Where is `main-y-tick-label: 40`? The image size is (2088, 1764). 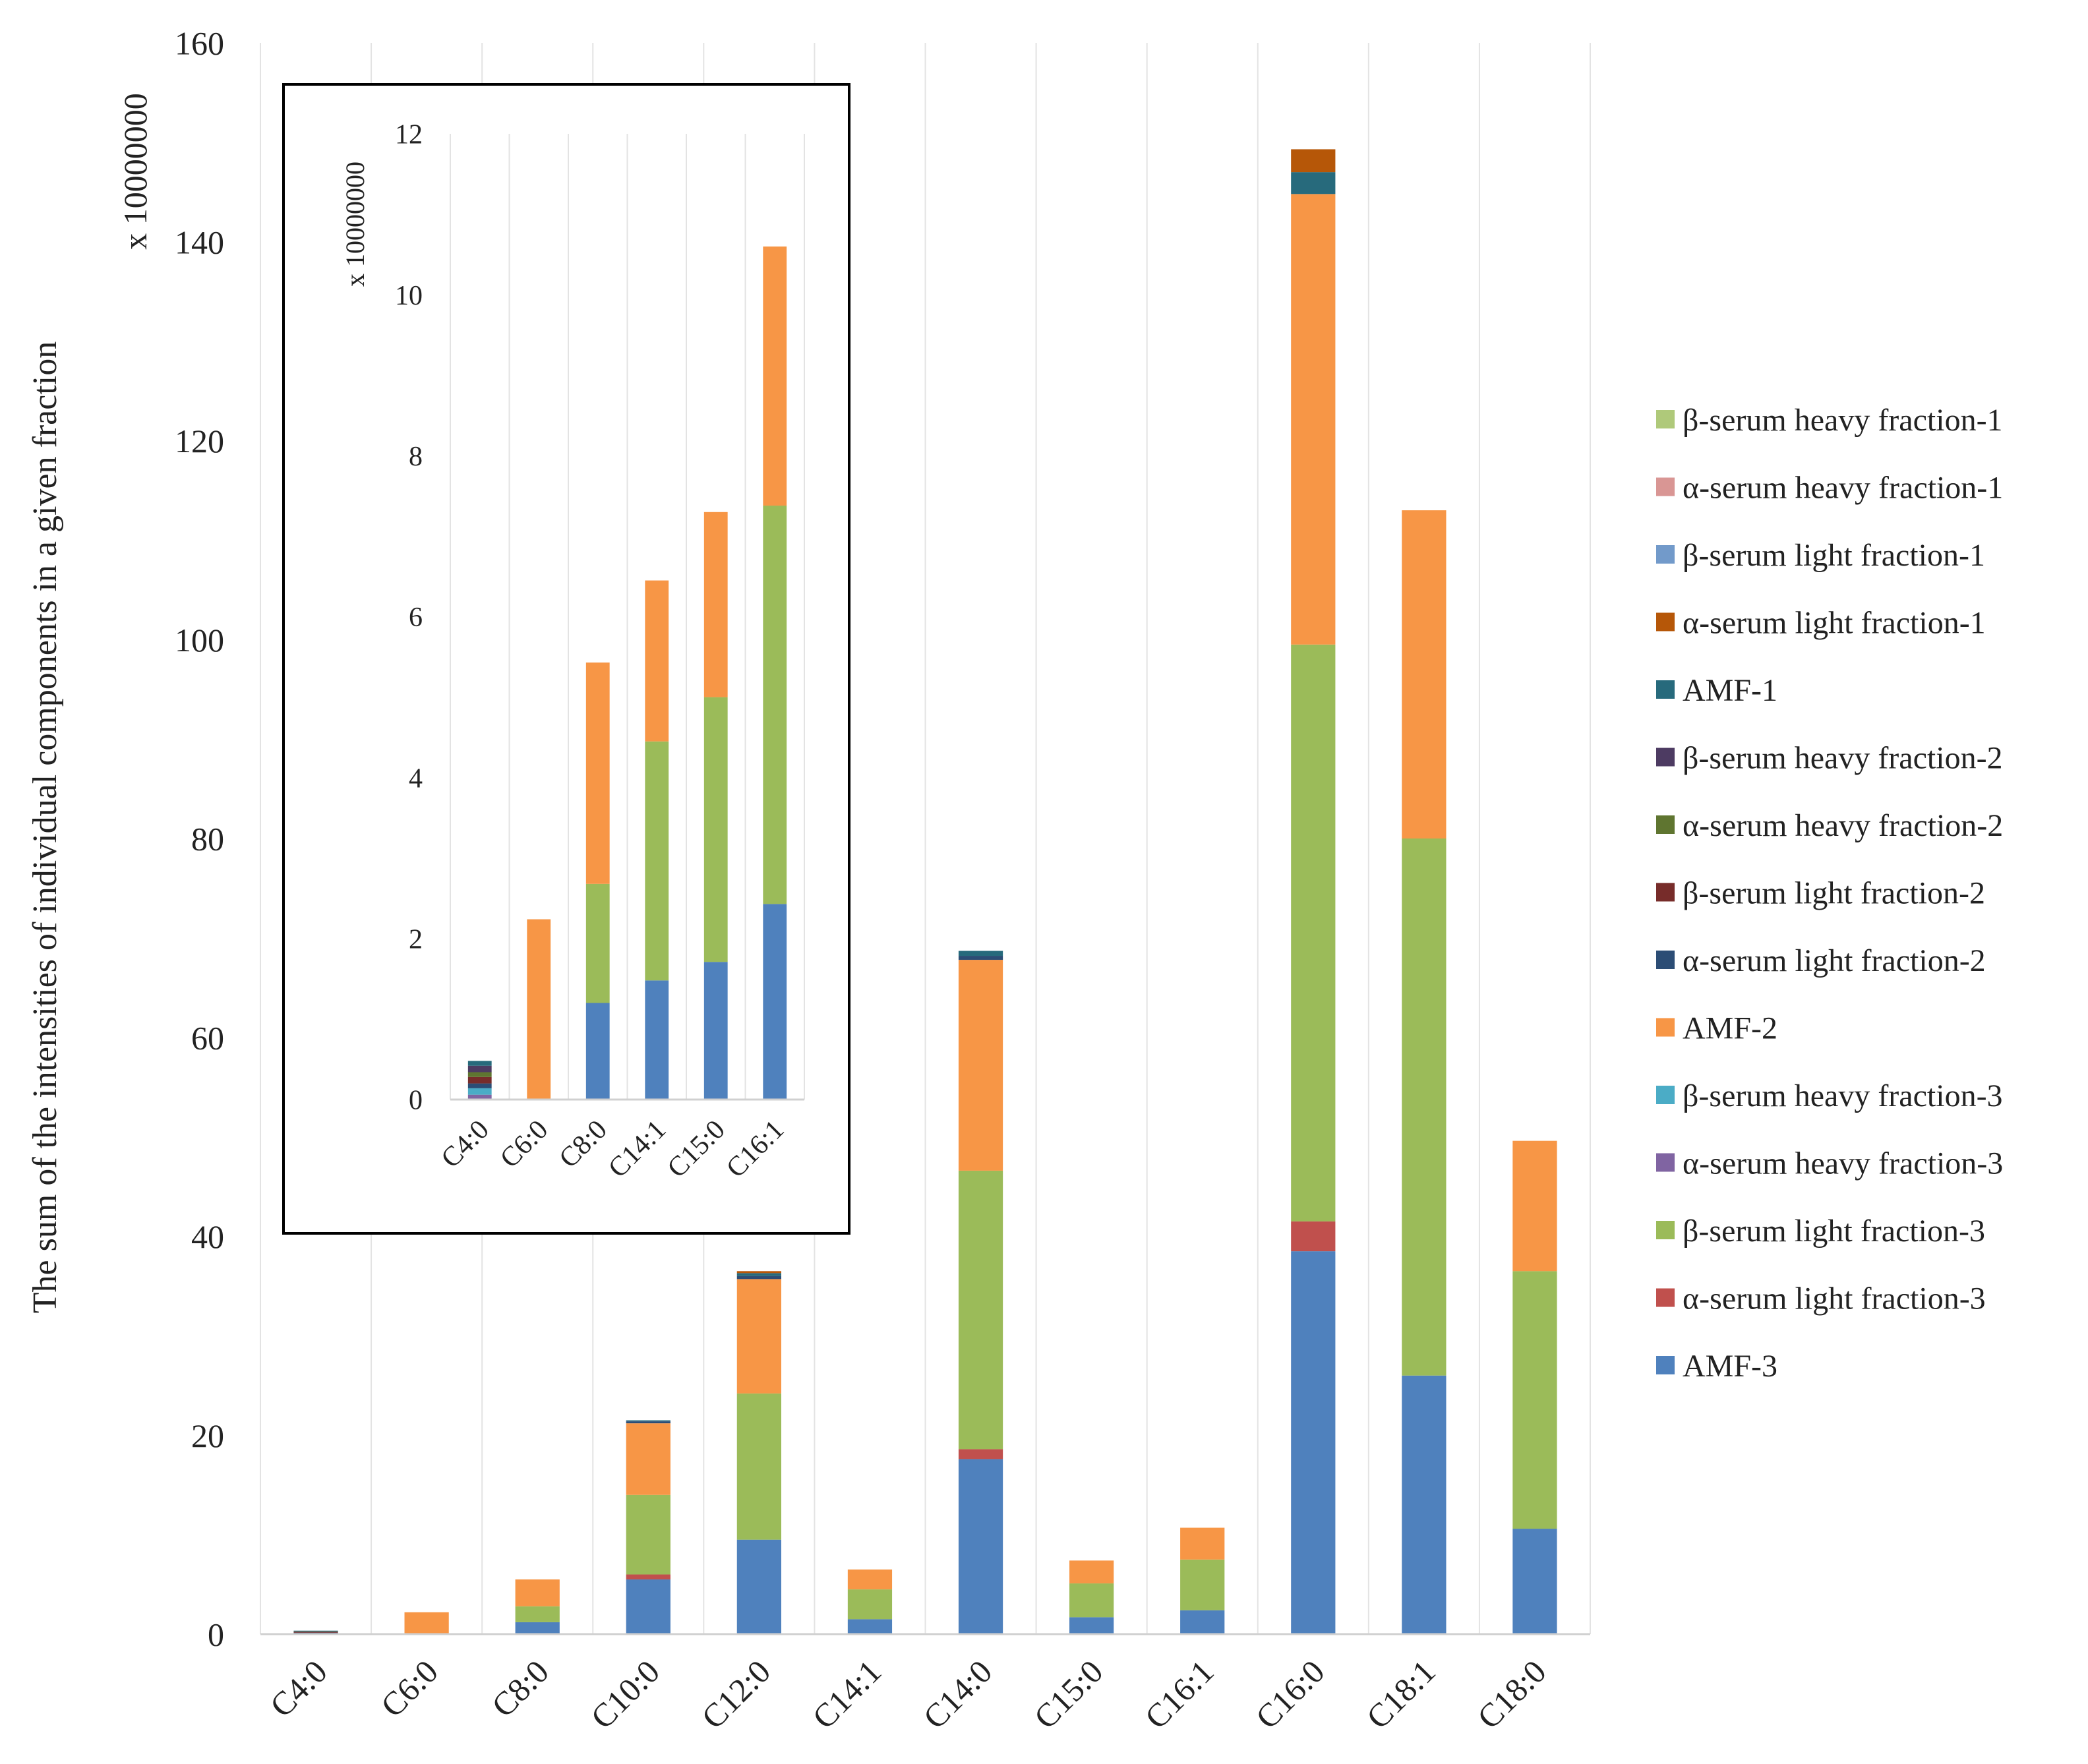
main-y-tick-label: 40 is located at coordinates (208, 1236).